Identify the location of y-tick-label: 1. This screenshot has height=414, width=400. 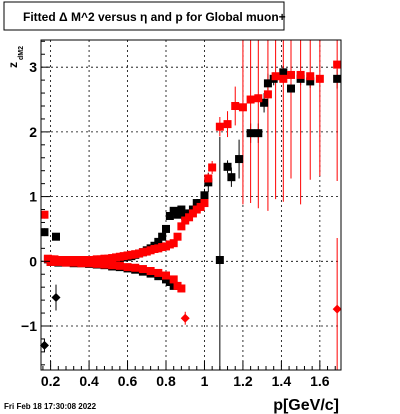
(33, 197).